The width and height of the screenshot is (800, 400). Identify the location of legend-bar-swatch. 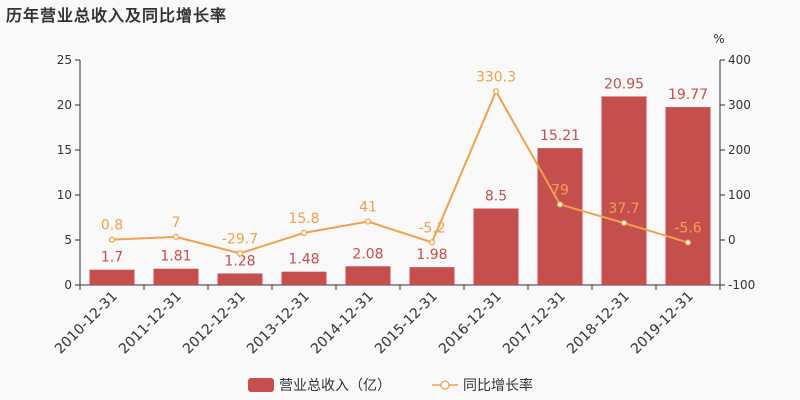
(261, 385).